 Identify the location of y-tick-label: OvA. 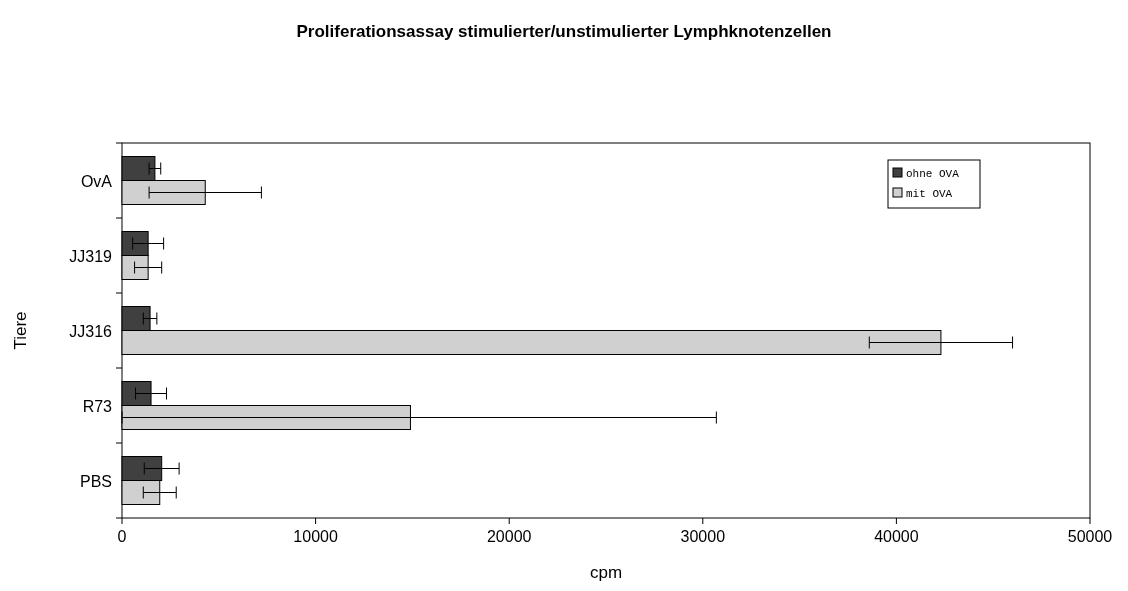
(96, 181).